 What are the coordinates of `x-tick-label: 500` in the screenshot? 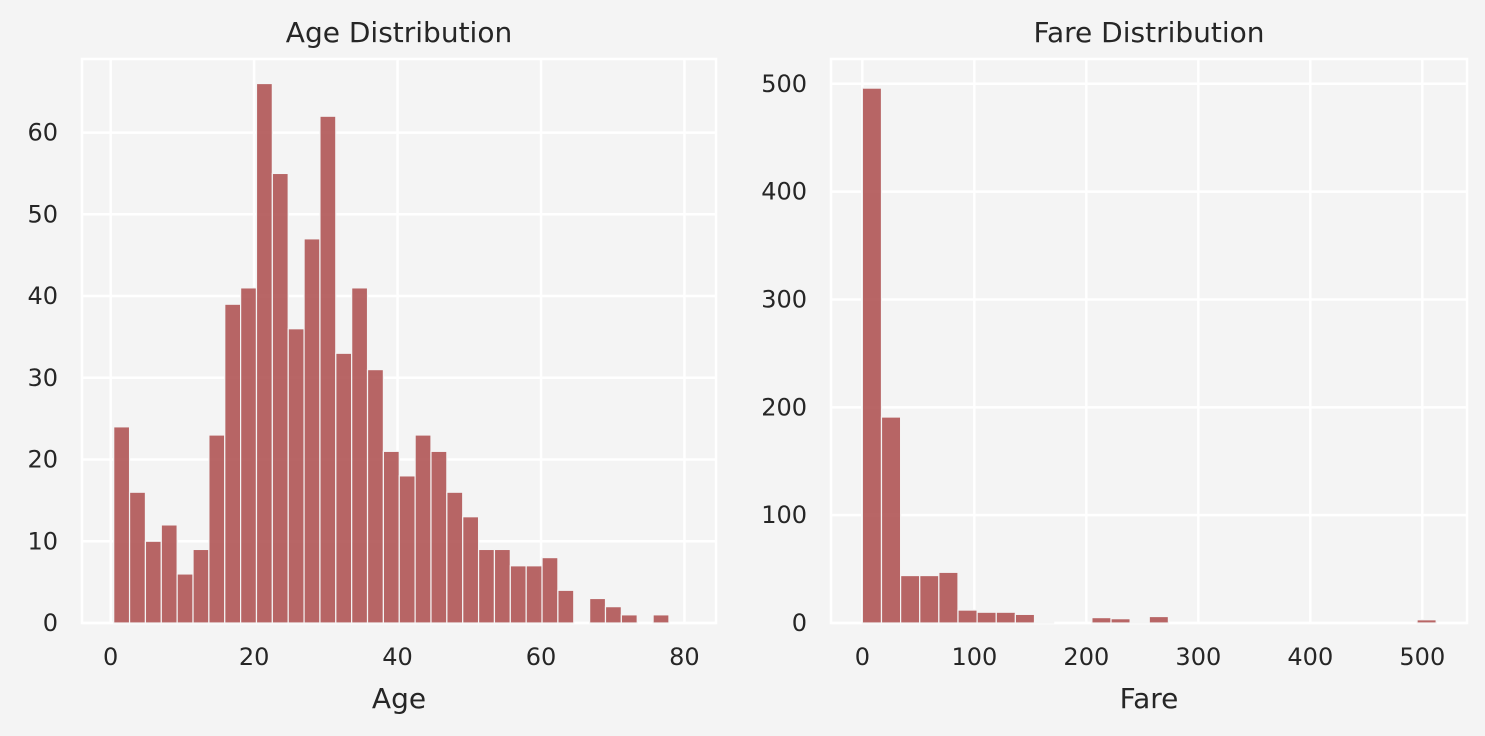 It's located at (1422, 657).